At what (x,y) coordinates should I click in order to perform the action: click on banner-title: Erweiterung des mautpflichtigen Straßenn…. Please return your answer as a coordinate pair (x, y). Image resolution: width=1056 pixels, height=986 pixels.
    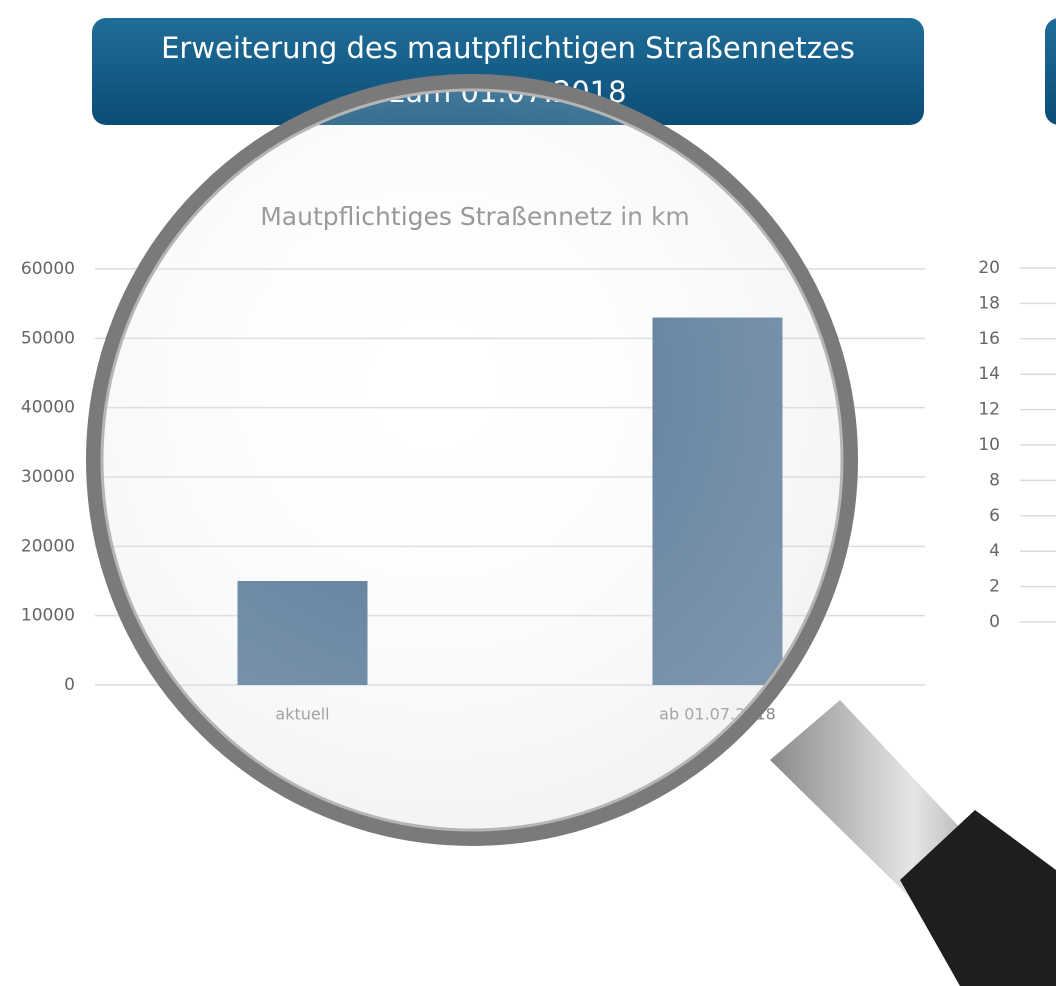
    Looking at the image, I should click on (508, 48).